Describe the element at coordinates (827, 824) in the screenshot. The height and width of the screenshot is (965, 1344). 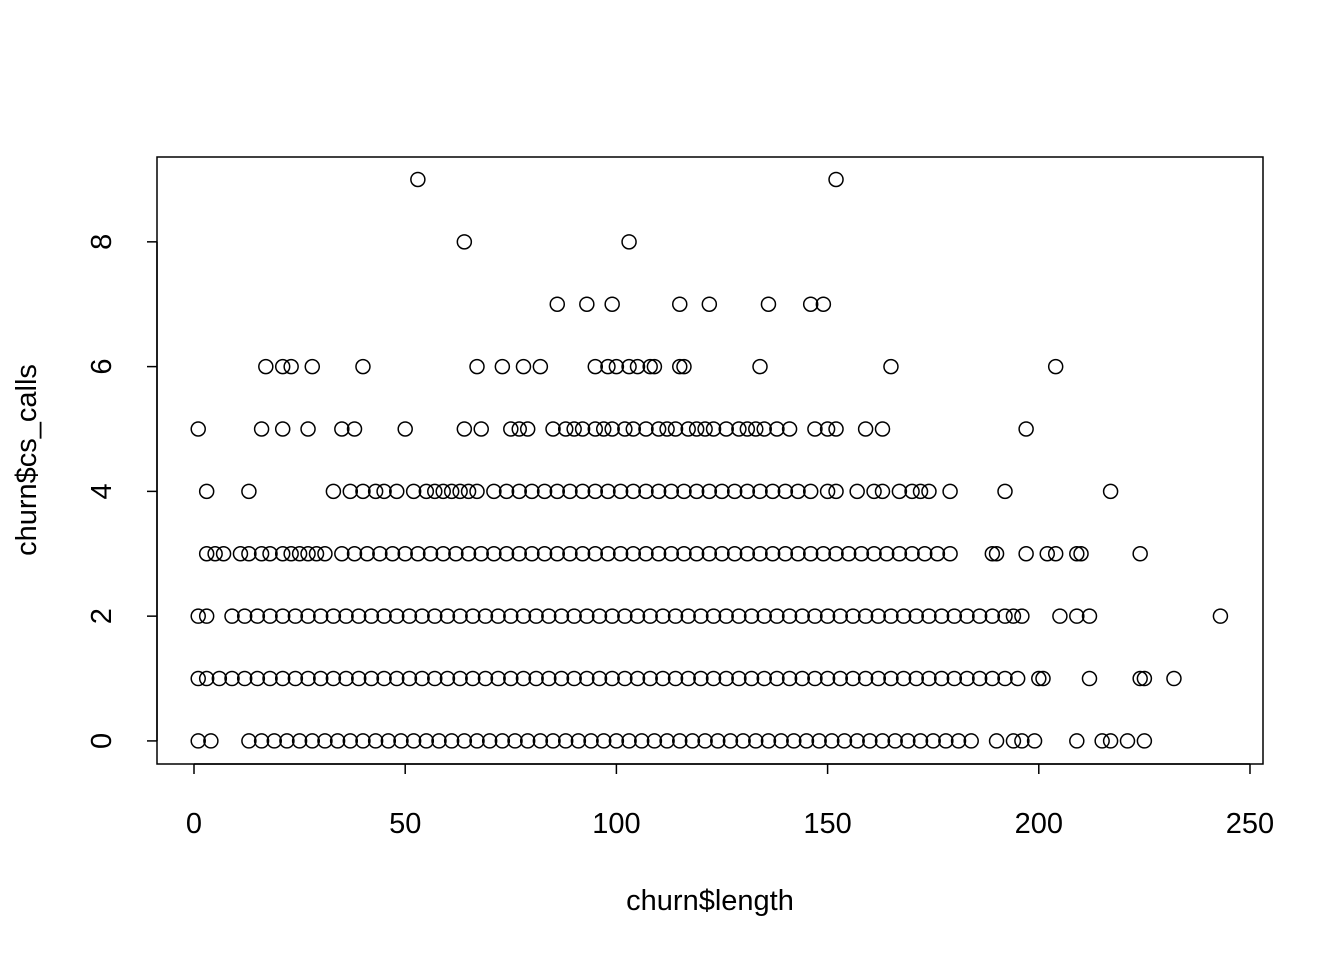
I see `x-tick-label: 150` at that location.